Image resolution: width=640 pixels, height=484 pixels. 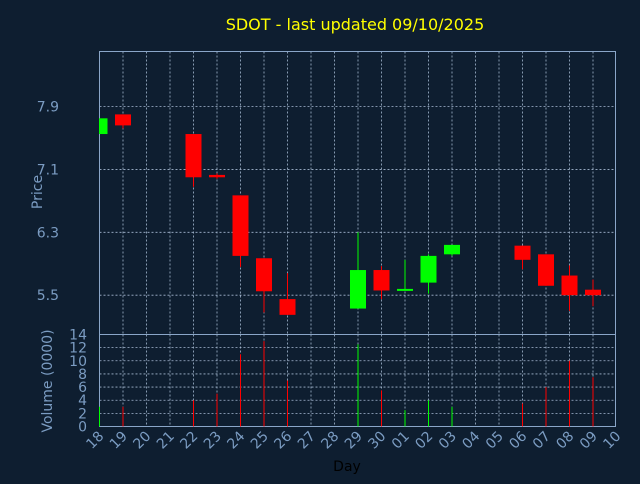 I want to click on price-tick-label: 5.5, so click(x=48, y=296).